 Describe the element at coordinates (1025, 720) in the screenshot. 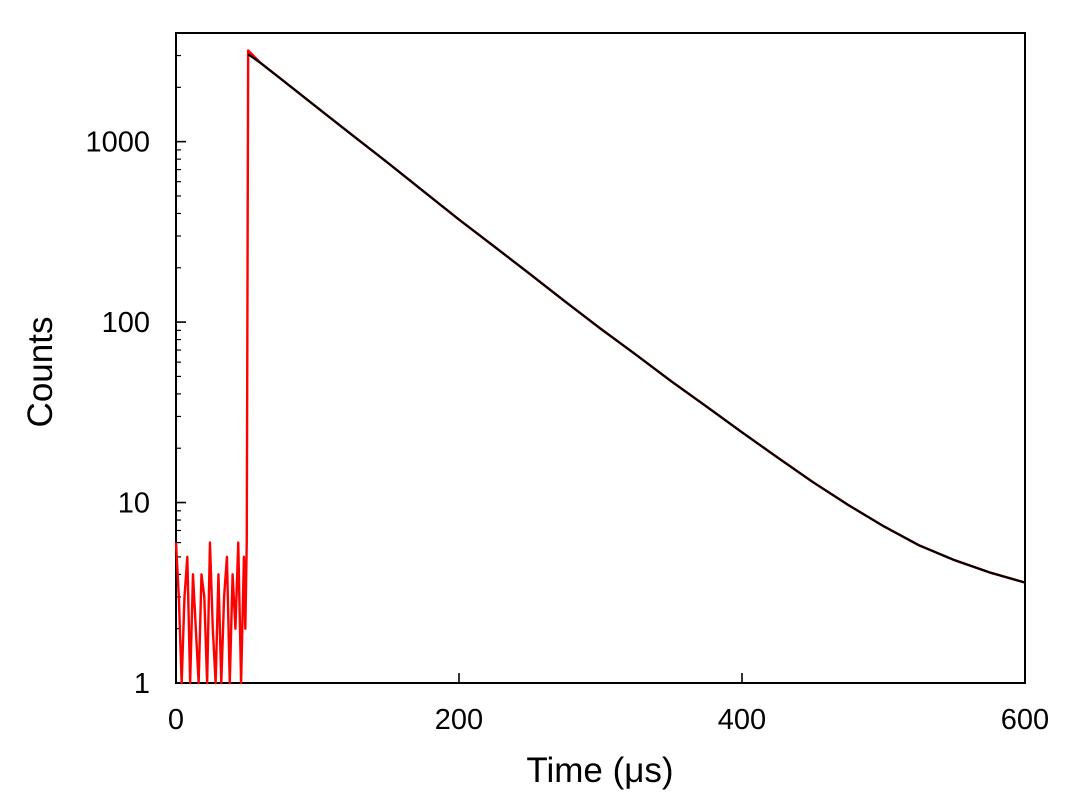

I see `x-tick-label: 600` at that location.